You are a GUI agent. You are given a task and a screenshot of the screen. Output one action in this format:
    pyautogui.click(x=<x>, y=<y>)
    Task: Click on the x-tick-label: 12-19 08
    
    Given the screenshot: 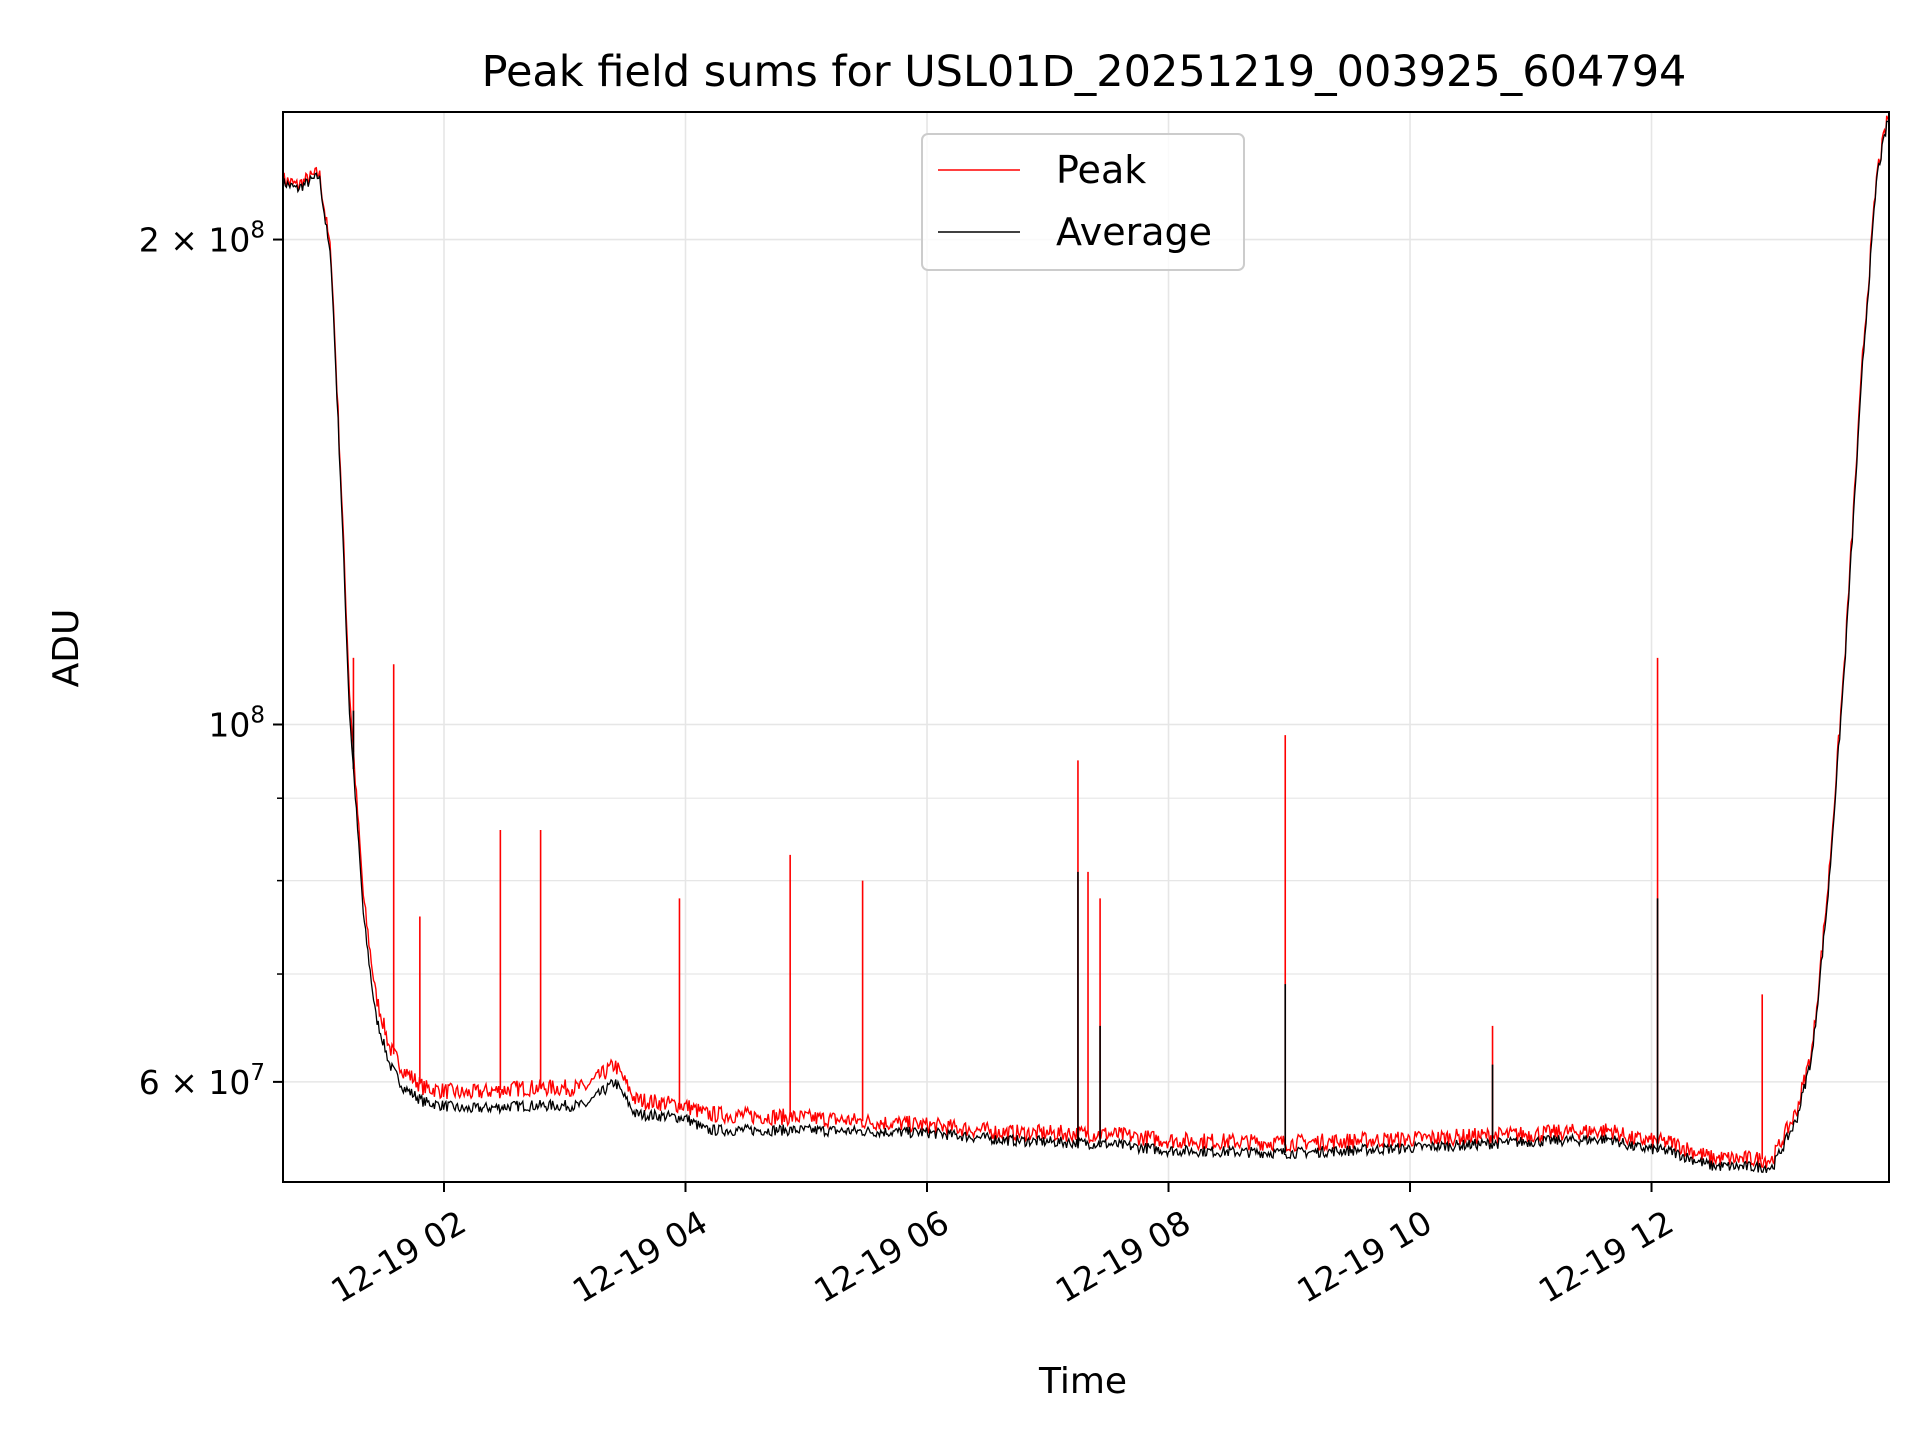 What is the action you would take?
    pyautogui.click(x=1123, y=1257)
    